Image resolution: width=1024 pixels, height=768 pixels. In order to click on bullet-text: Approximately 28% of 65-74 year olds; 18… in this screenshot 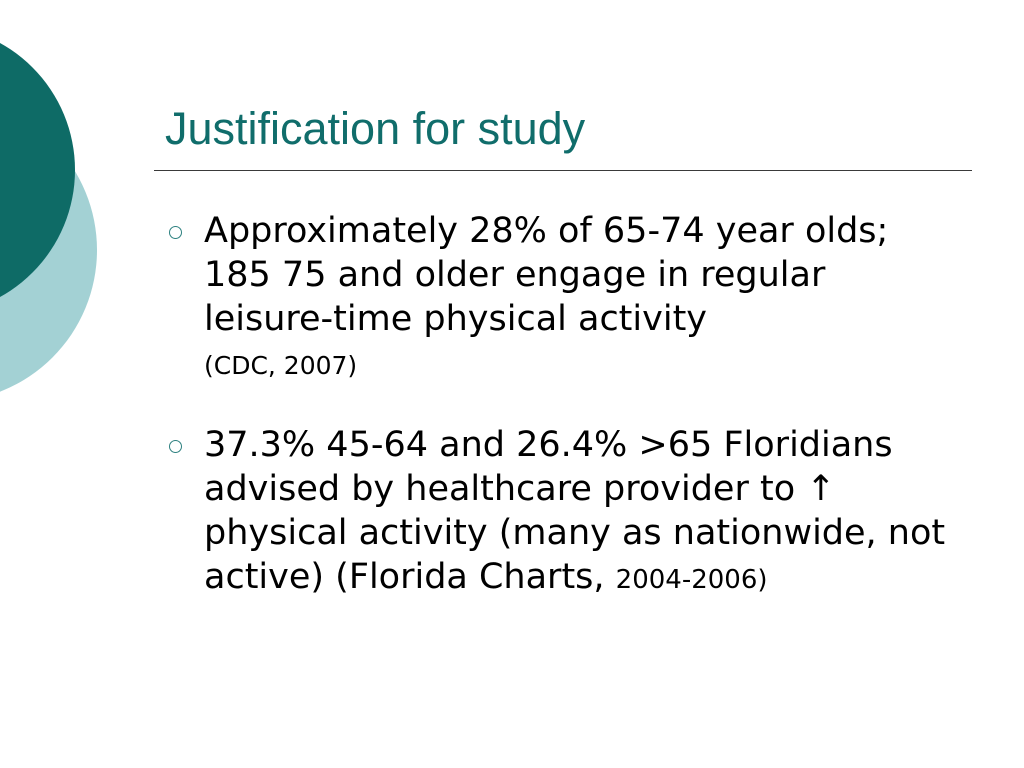, I will do `click(546, 275)`.